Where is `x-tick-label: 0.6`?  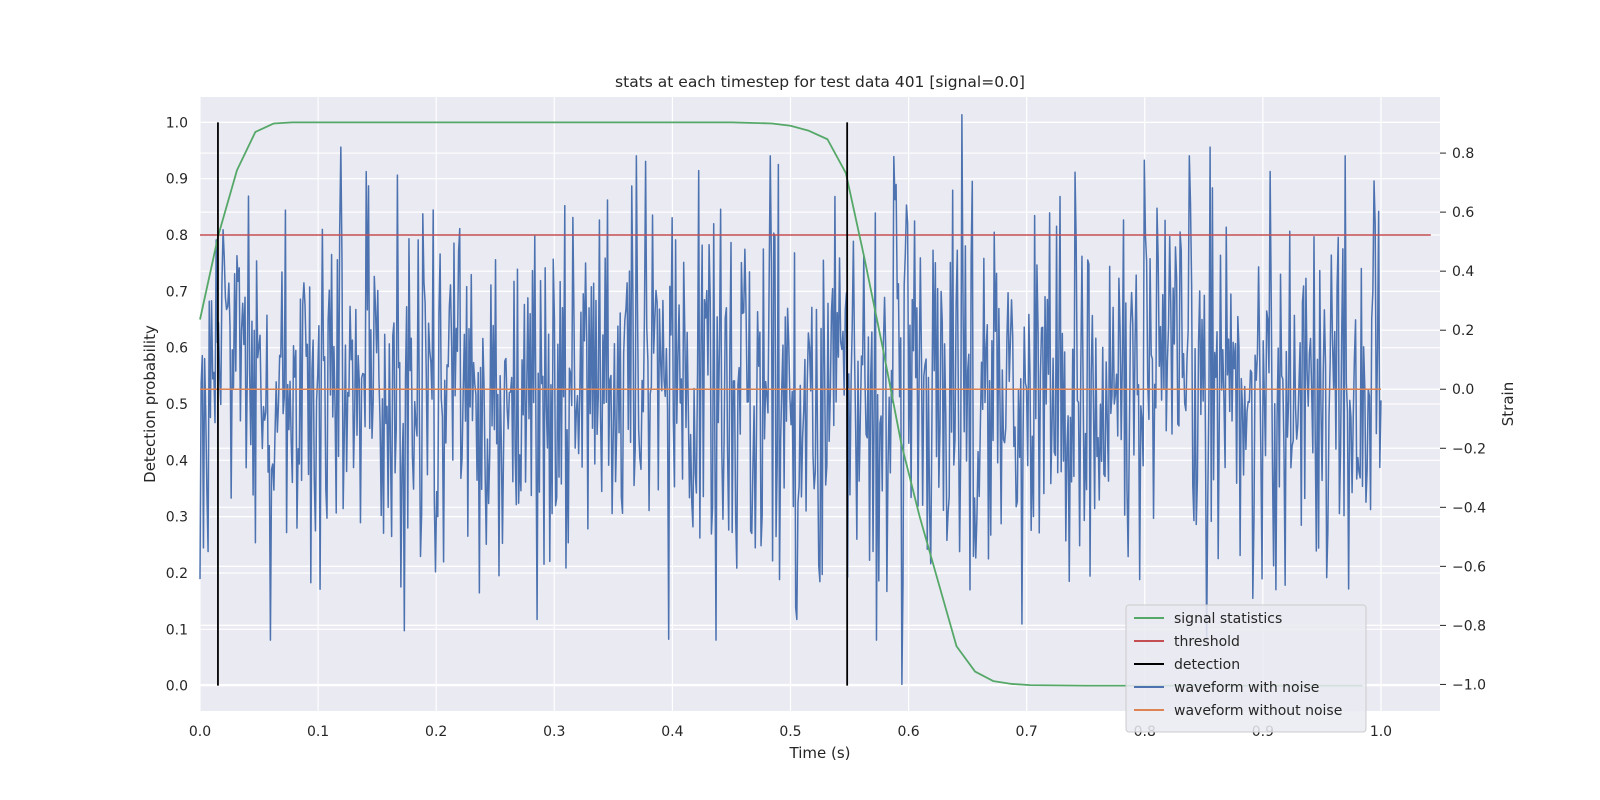
x-tick-label: 0.6 is located at coordinates (908, 732).